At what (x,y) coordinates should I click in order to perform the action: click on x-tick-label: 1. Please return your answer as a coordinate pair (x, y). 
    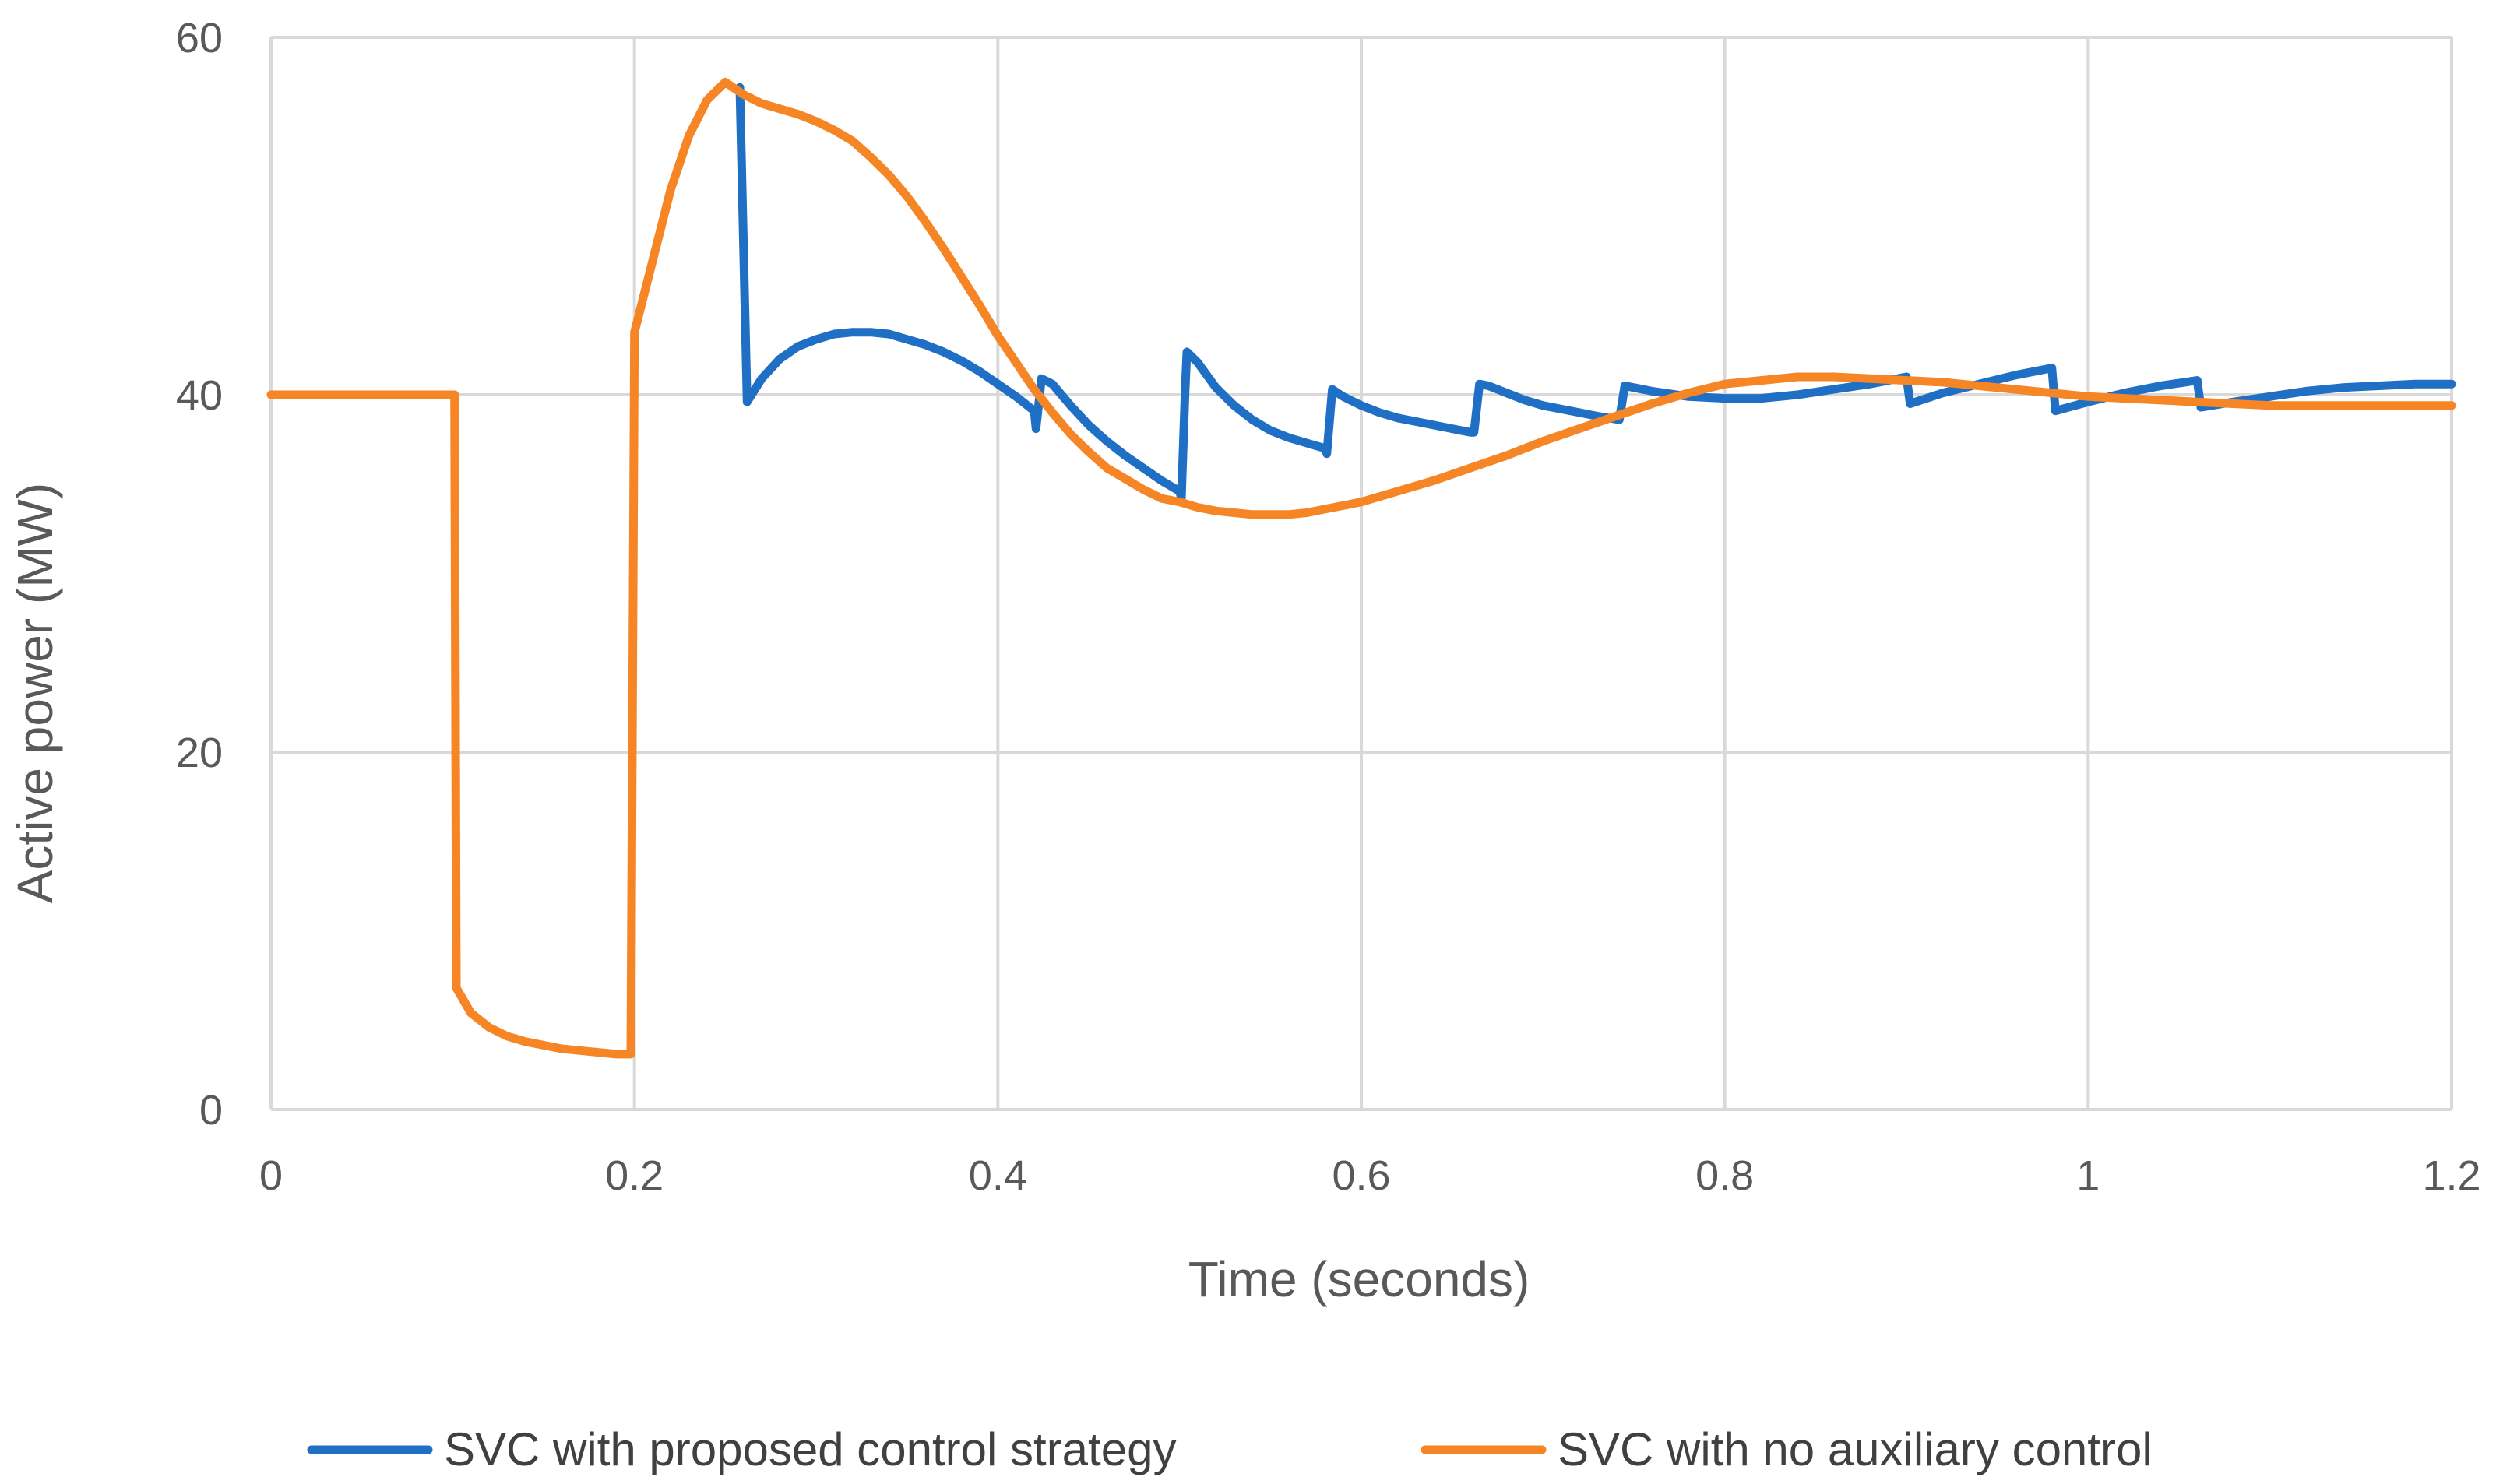
    Looking at the image, I should click on (2088, 1175).